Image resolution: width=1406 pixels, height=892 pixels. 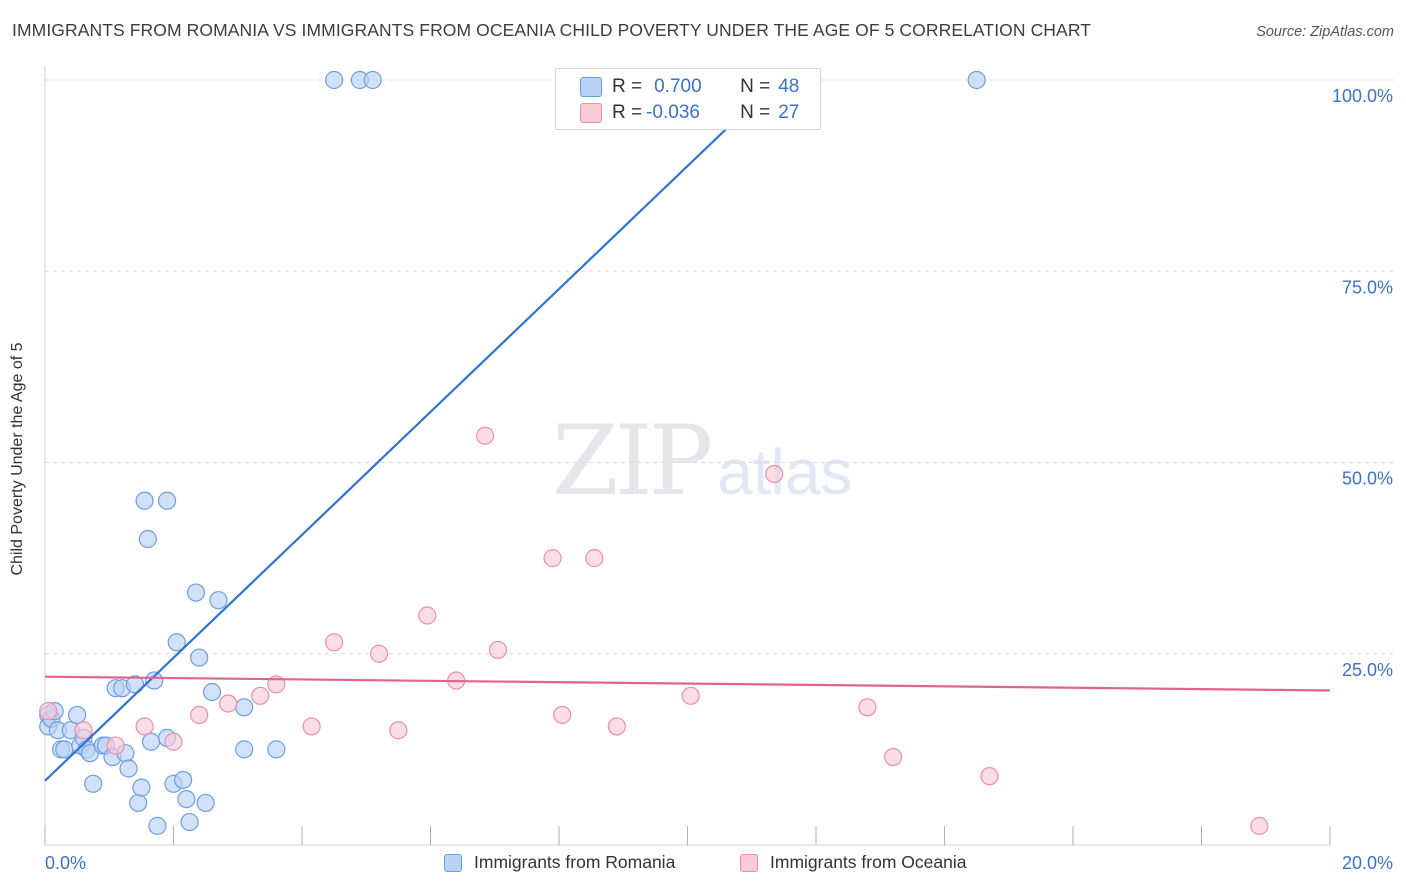 What do you see at coordinates (627, 112) in the screenshot?
I see `oceania-r-label: R =` at bounding box center [627, 112].